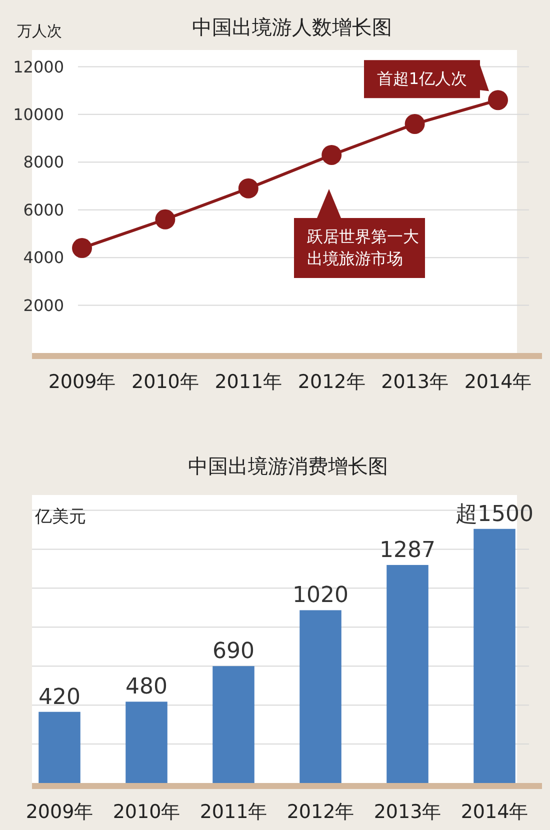 Image resolution: width=550 pixels, height=830 pixels. What do you see at coordinates (38, 66) in the screenshot?
I see `y-tick-label: 12000` at bounding box center [38, 66].